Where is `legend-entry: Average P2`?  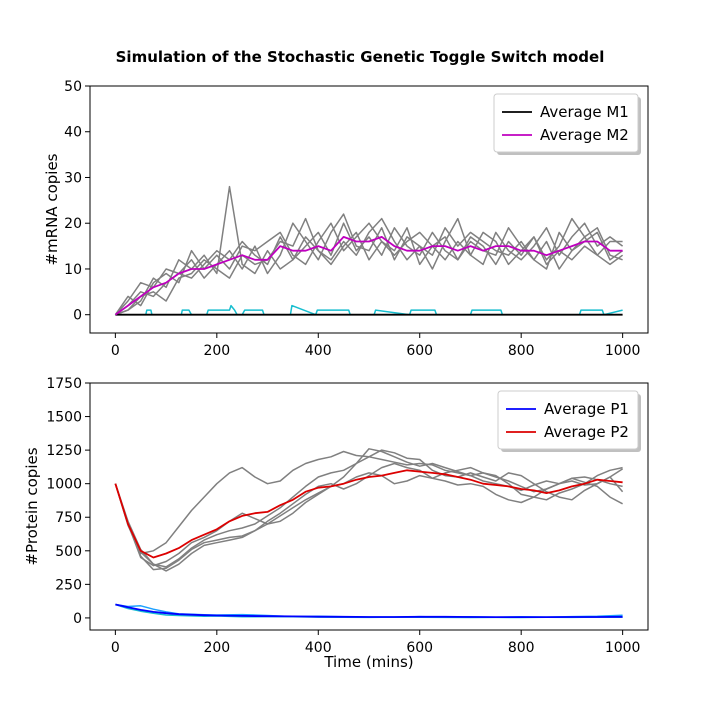
legend-entry: Average P2 is located at coordinates (586, 432).